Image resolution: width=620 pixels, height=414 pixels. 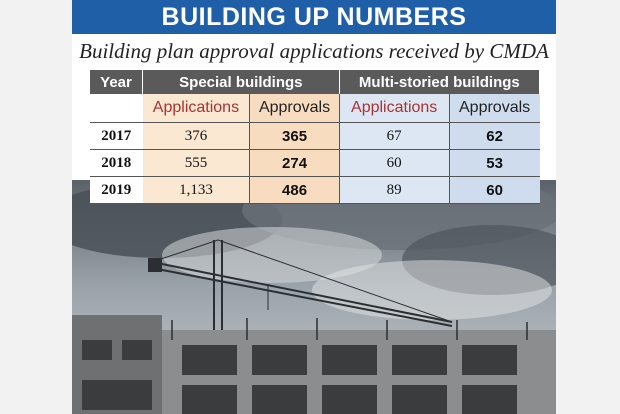 I want to click on row-multi-applications: 60, so click(x=394, y=163).